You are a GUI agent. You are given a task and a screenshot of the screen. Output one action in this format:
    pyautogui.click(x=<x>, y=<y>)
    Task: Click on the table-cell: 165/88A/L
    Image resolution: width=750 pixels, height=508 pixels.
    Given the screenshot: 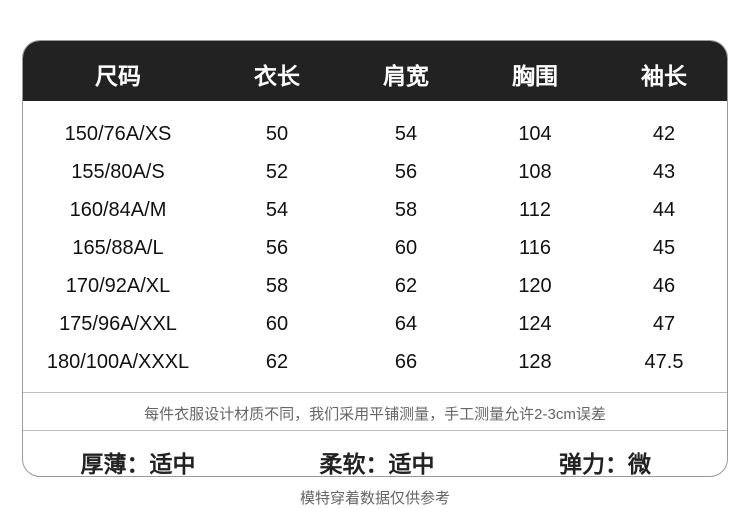 What is the action you would take?
    pyautogui.click(x=118, y=248)
    